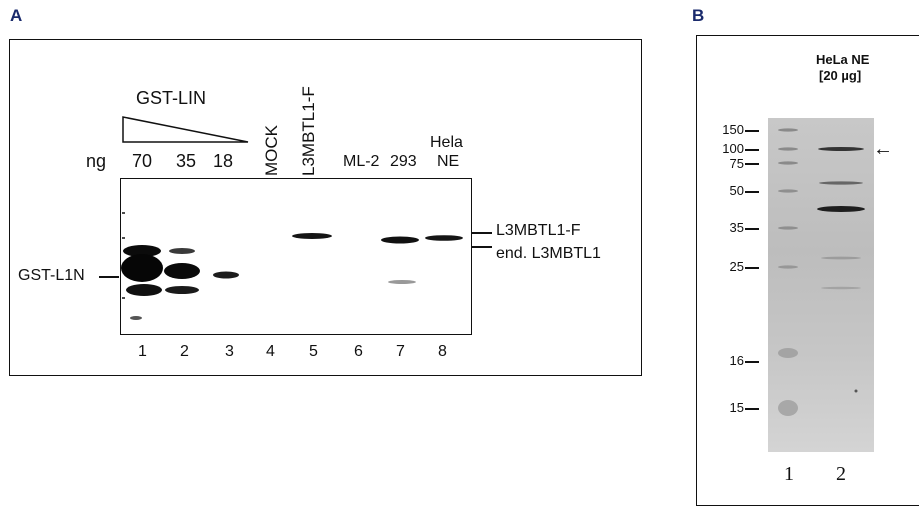 This screenshot has height=506, width=919. I want to click on mw-16-tick, so click(752, 362).